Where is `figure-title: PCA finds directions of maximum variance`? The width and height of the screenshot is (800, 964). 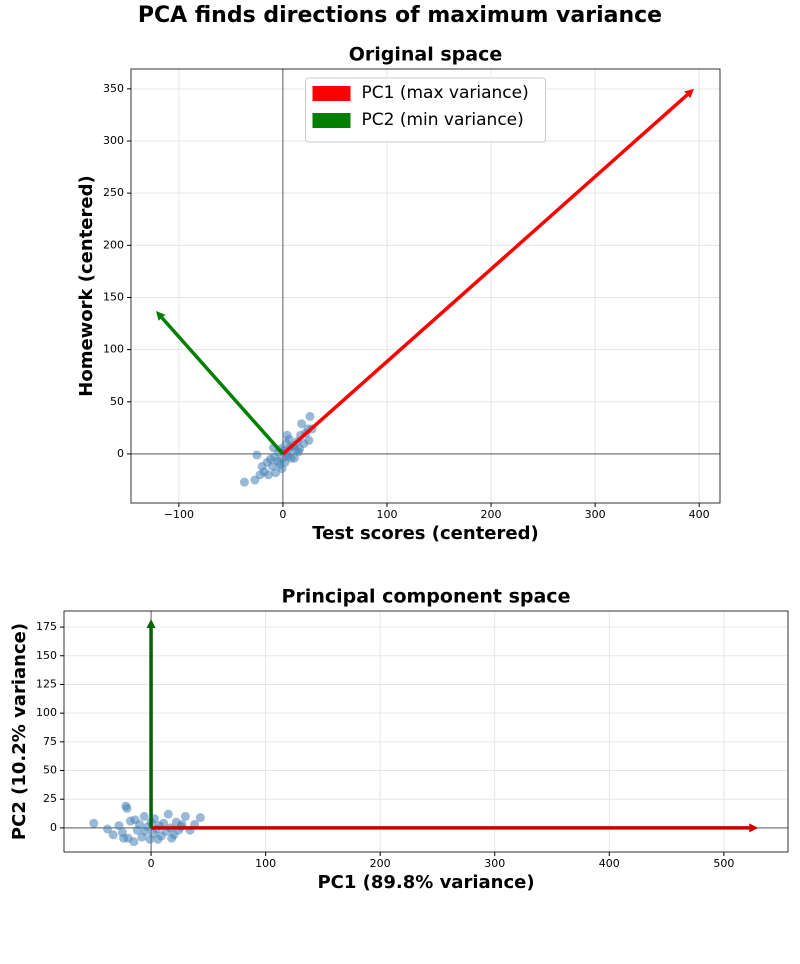
figure-title: PCA finds directions of maximum variance is located at coordinates (400, 15).